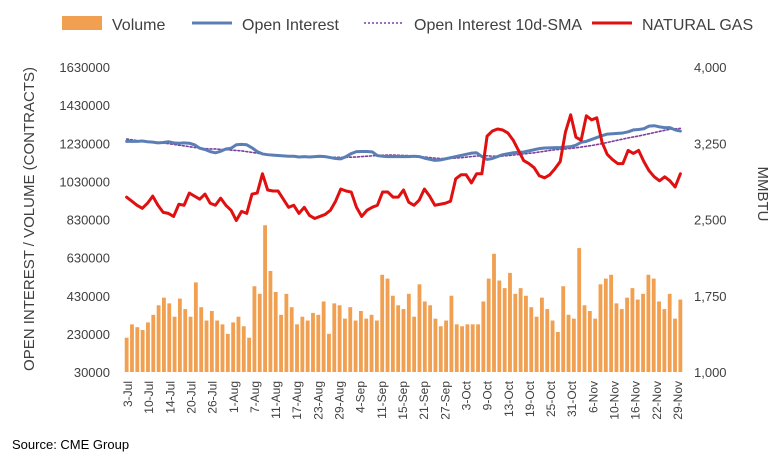 This screenshot has height=470, width=784. What do you see at coordinates (467, 395) in the screenshot?
I see `x-tick-label: 3-Oct` at bounding box center [467, 395].